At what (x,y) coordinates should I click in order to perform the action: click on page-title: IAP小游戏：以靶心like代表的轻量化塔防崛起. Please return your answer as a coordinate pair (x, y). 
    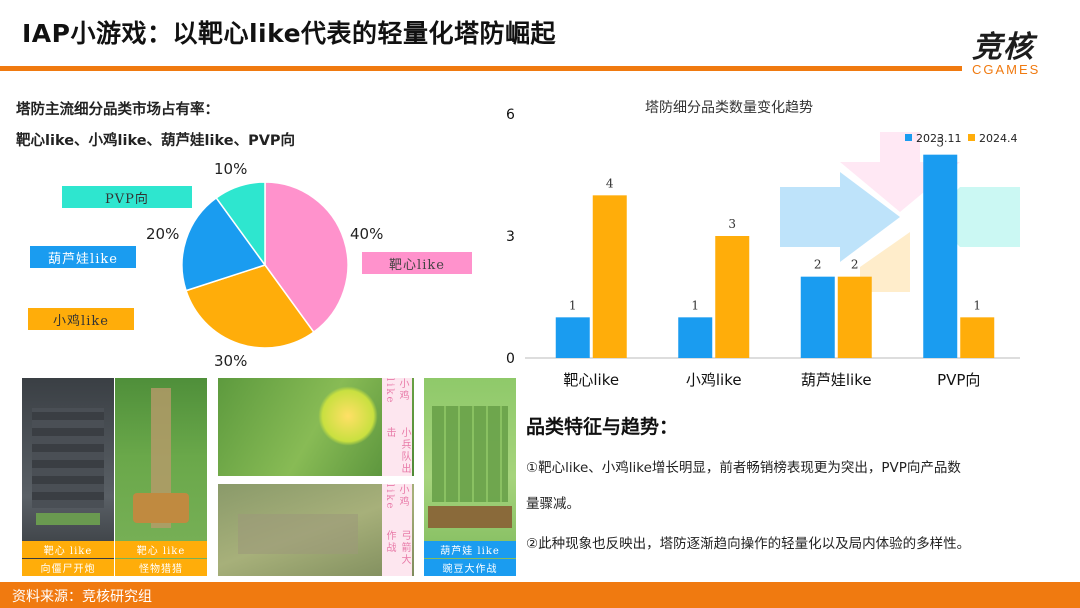
    Looking at the image, I should click on (289, 33).